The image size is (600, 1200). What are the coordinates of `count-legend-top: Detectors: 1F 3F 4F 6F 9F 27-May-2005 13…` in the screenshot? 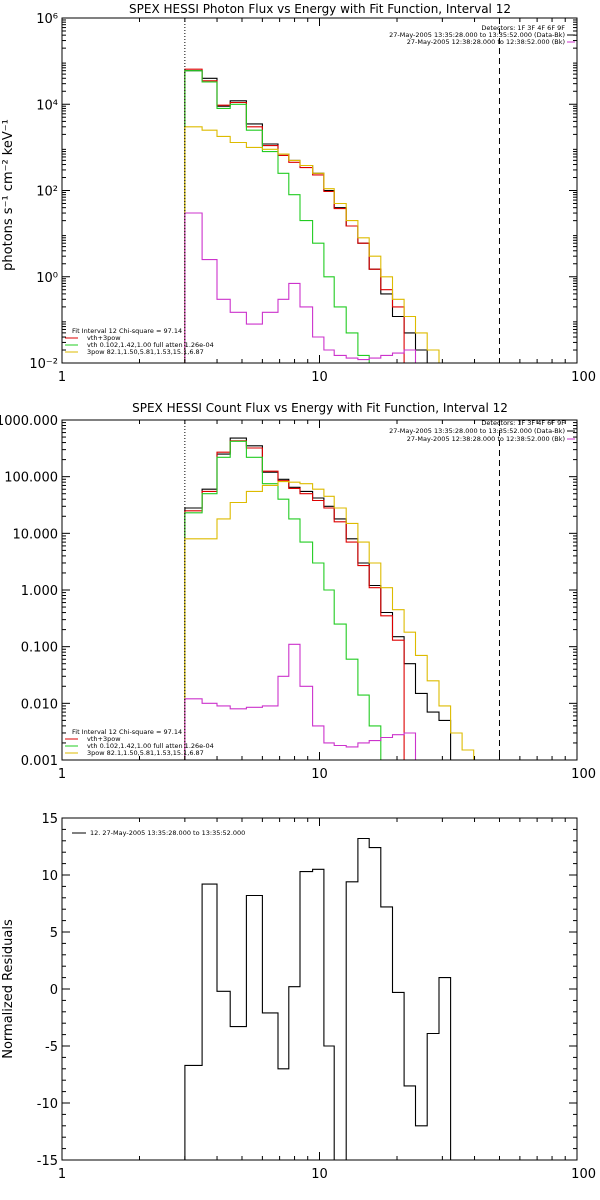 It's located at (482, 431).